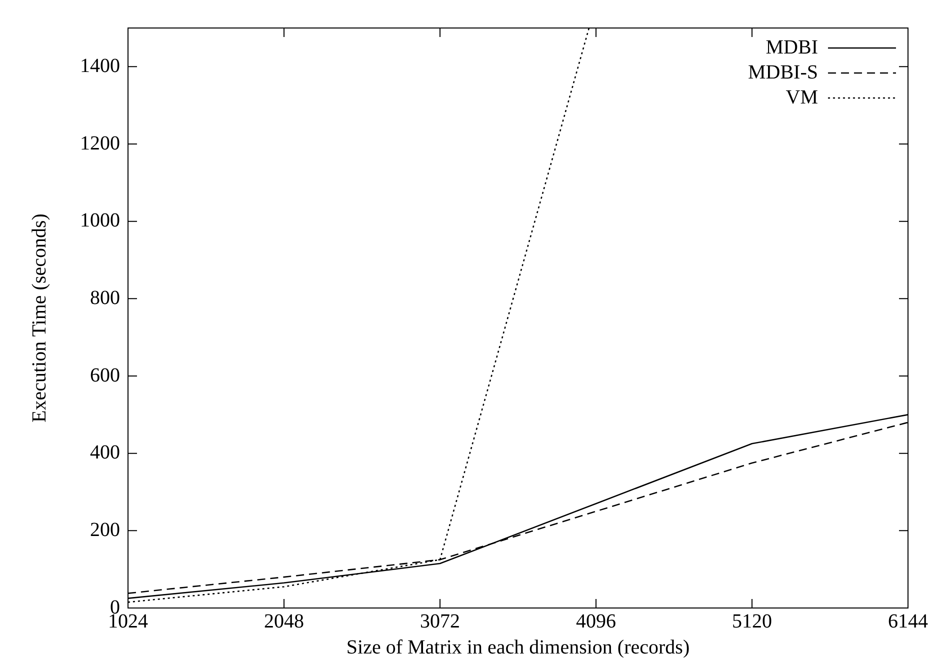  I want to click on y-tick-label: 1200, so click(100, 143).